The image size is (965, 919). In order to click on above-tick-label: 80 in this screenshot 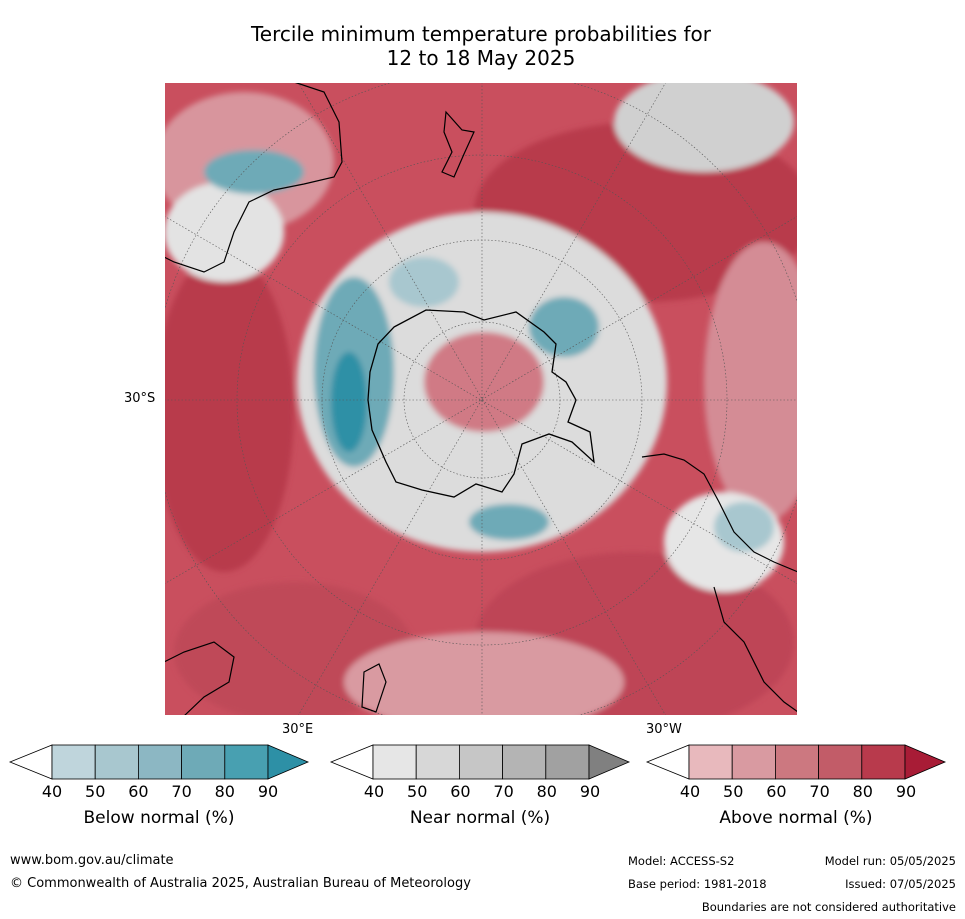, I will do `click(862, 791)`.